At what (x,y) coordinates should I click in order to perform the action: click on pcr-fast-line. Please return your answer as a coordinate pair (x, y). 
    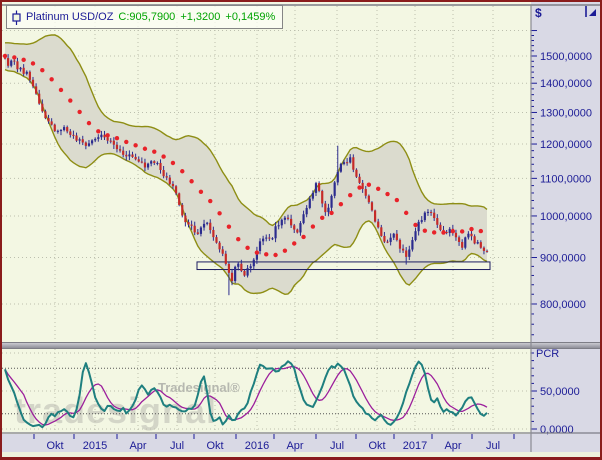
    Looking at the image, I should click on (246, 394).